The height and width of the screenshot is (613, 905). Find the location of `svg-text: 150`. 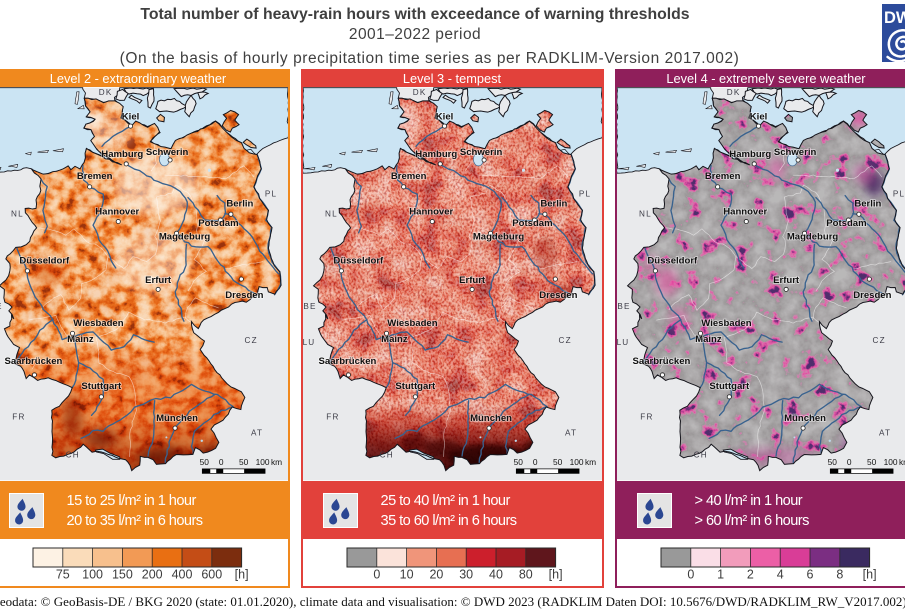

svg-text: 150 is located at coordinates (122, 574).